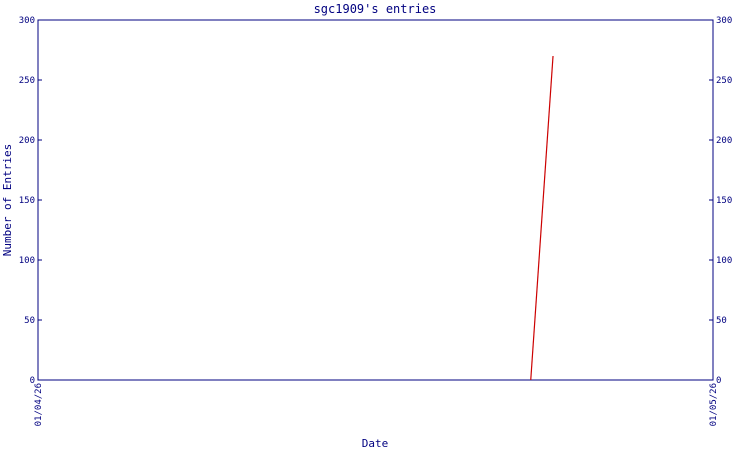  Describe the element at coordinates (39, 404) in the screenshot. I see `x-tick-label: 01/04/26` at that location.